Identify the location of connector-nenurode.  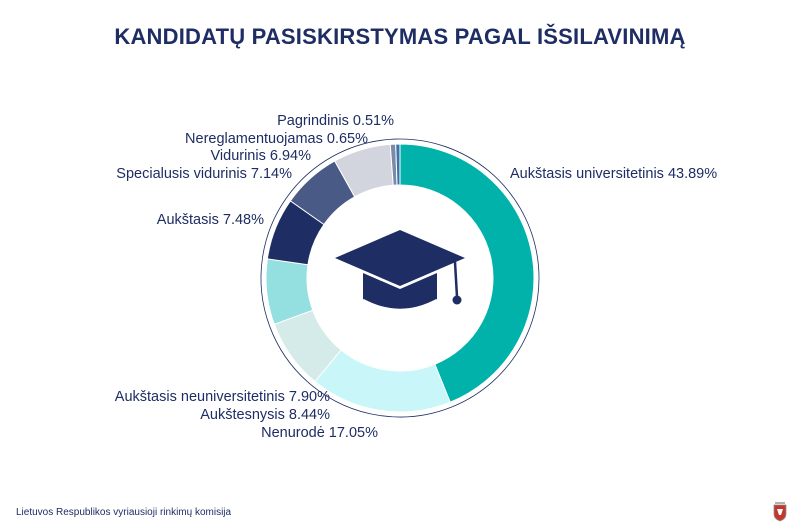
(382, 401).